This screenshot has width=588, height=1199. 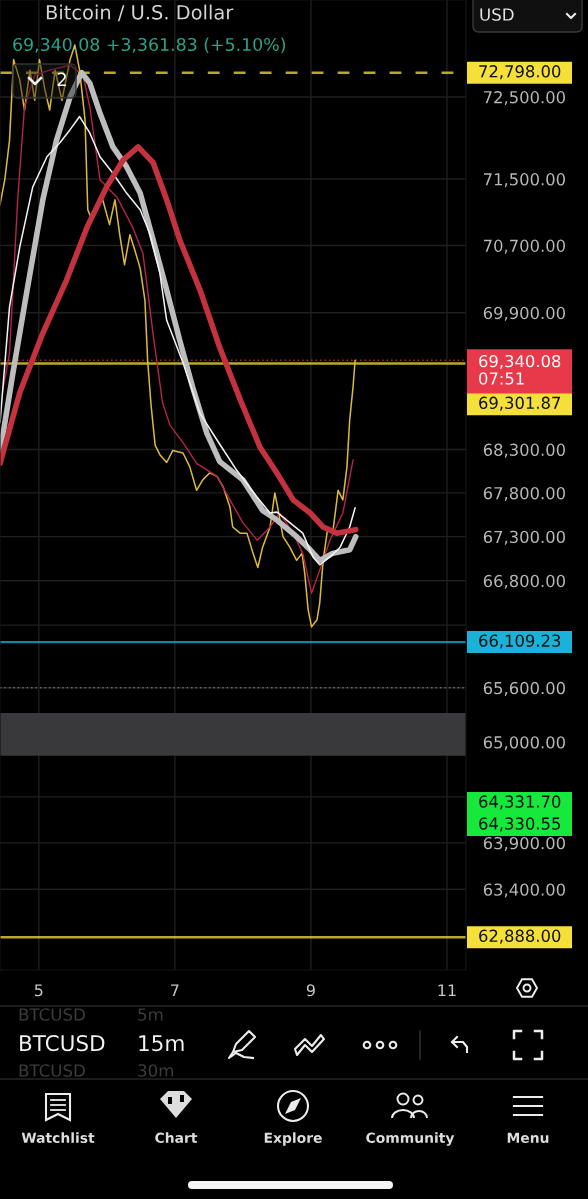 I want to click on text: 69,340.08 +3,361.83 (+5.10%), so click(x=149, y=45).